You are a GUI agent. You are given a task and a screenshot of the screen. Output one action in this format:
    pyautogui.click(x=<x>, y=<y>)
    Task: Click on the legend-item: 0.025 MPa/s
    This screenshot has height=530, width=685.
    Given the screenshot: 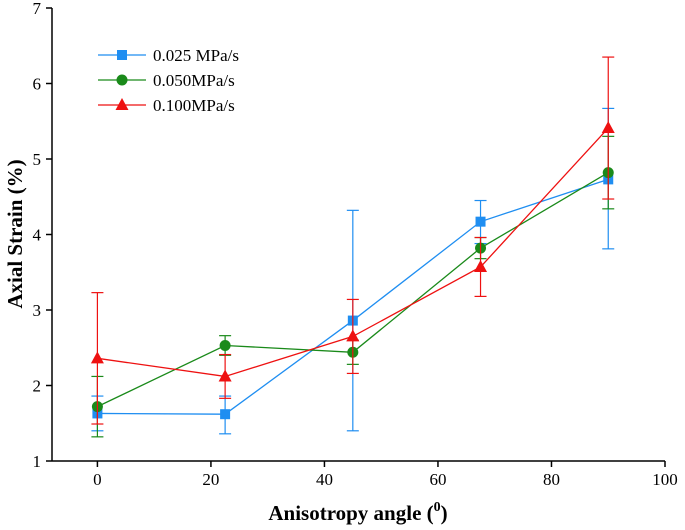 What is the action you would take?
    pyautogui.click(x=168, y=55)
    